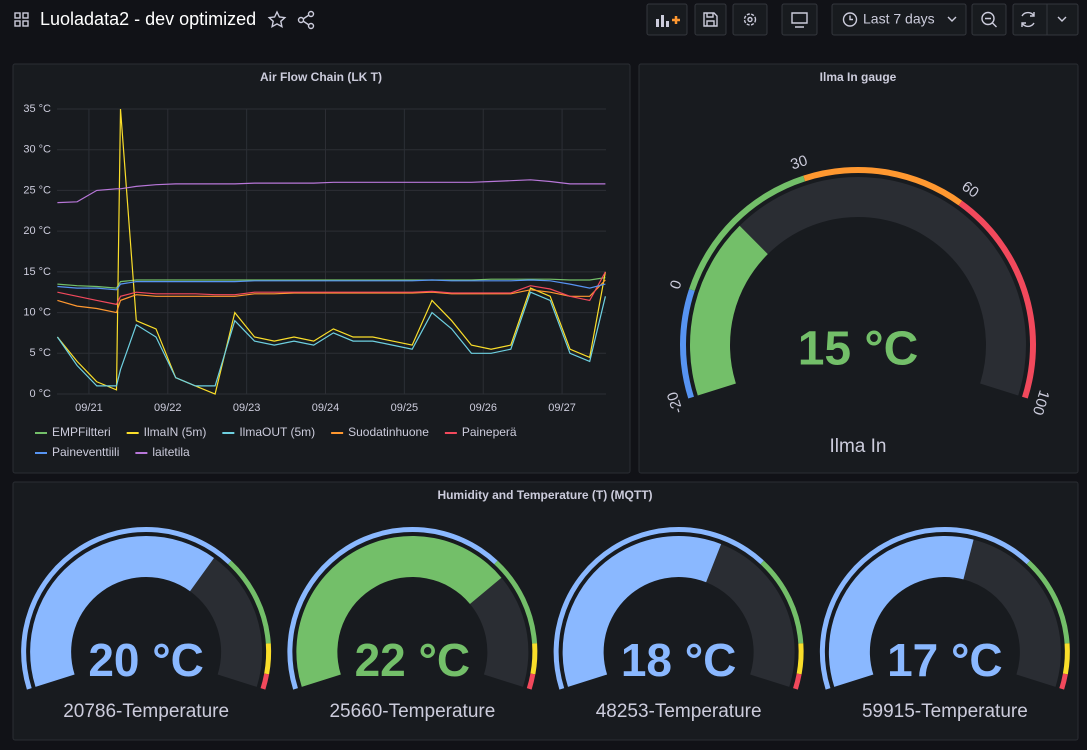  I want to click on legend-item: Suodatinhuone, so click(380, 432).